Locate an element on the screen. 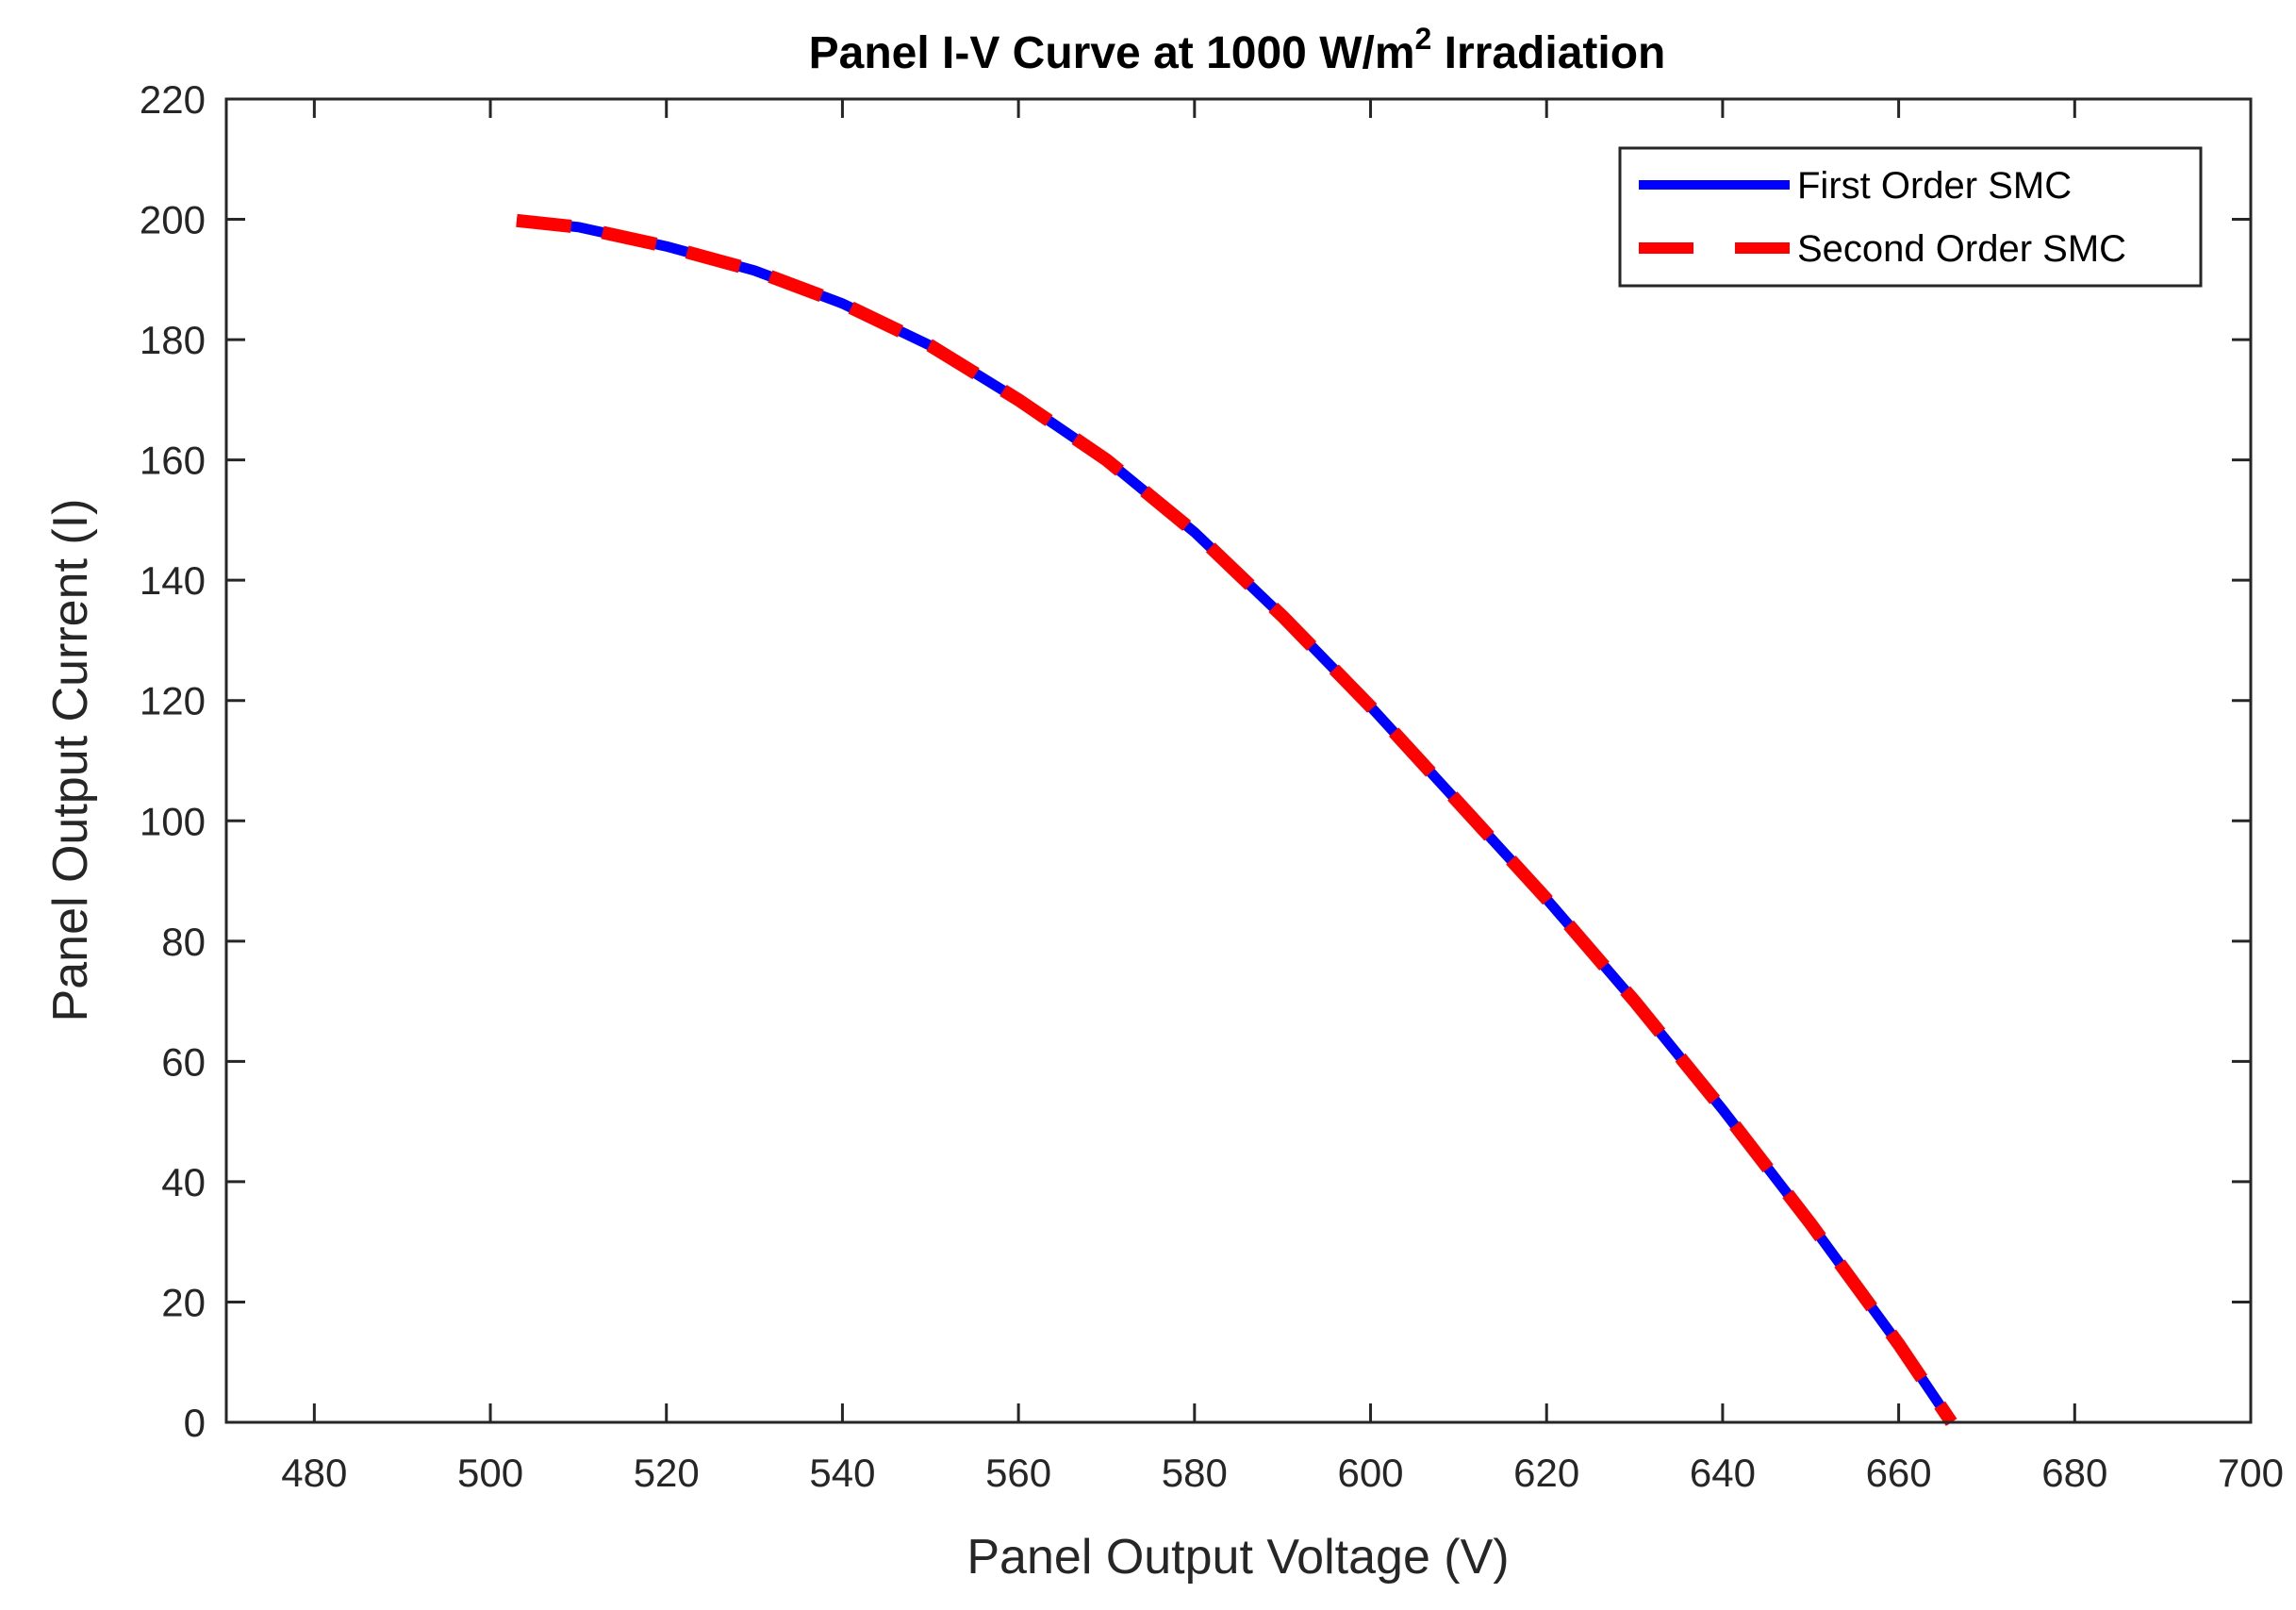  legend-box is located at coordinates (1910, 217).